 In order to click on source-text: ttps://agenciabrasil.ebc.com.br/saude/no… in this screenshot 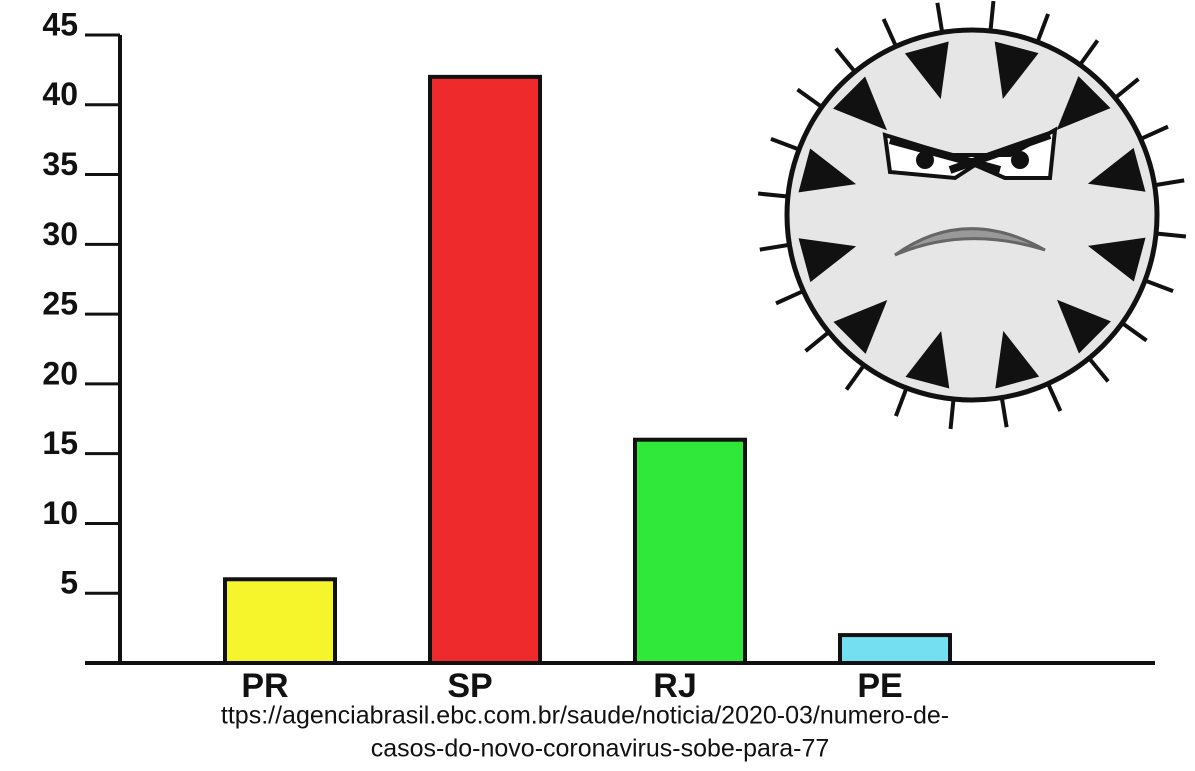, I will do `click(585, 716)`.